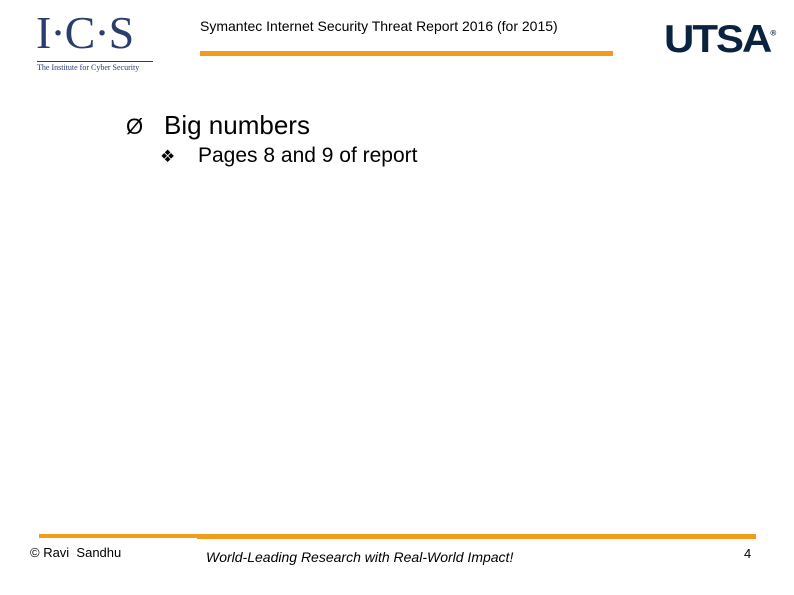 This screenshot has width=794, height=595. What do you see at coordinates (135, 126) in the screenshot?
I see `arrow-bullet-icon: Ø` at bounding box center [135, 126].